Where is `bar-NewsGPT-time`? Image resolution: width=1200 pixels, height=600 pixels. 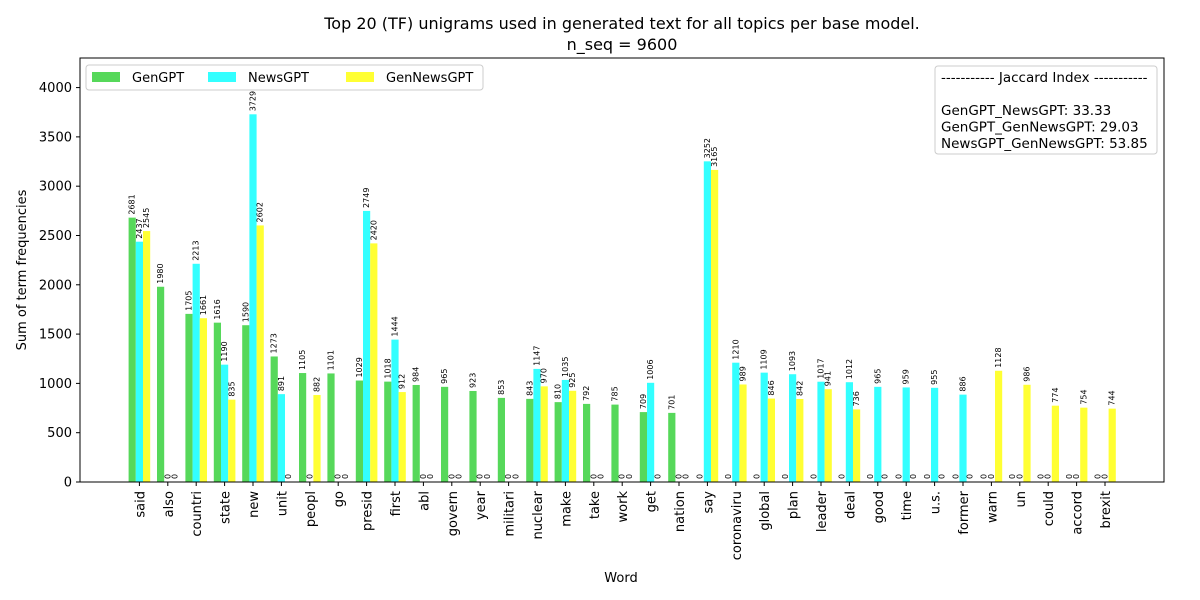 bar-NewsGPT-time is located at coordinates (906, 434).